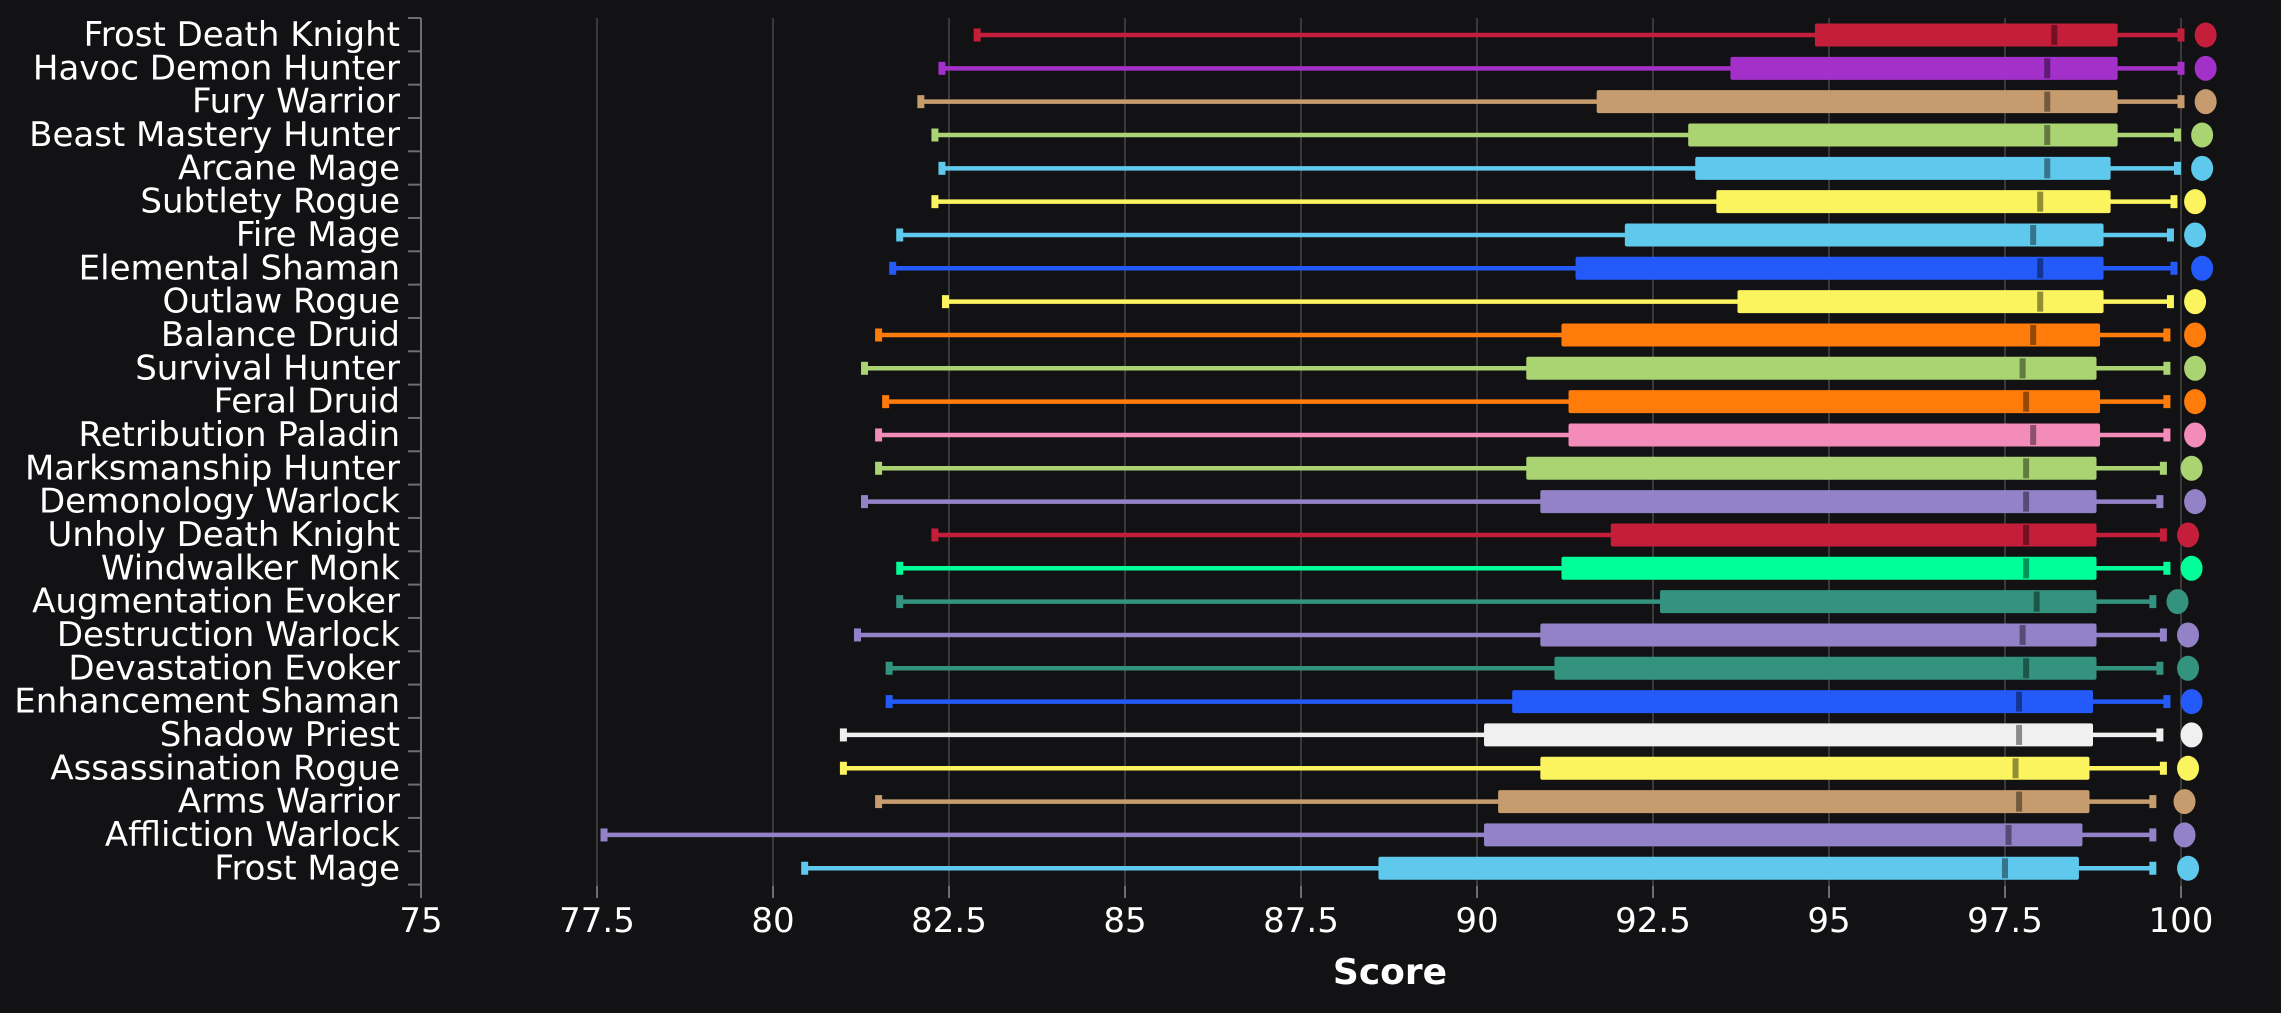 The image size is (2281, 1013). Describe the element at coordinates (1210, 402) in the screenshot. I see `box-row-feral-druid: Feral Druid` at that location.